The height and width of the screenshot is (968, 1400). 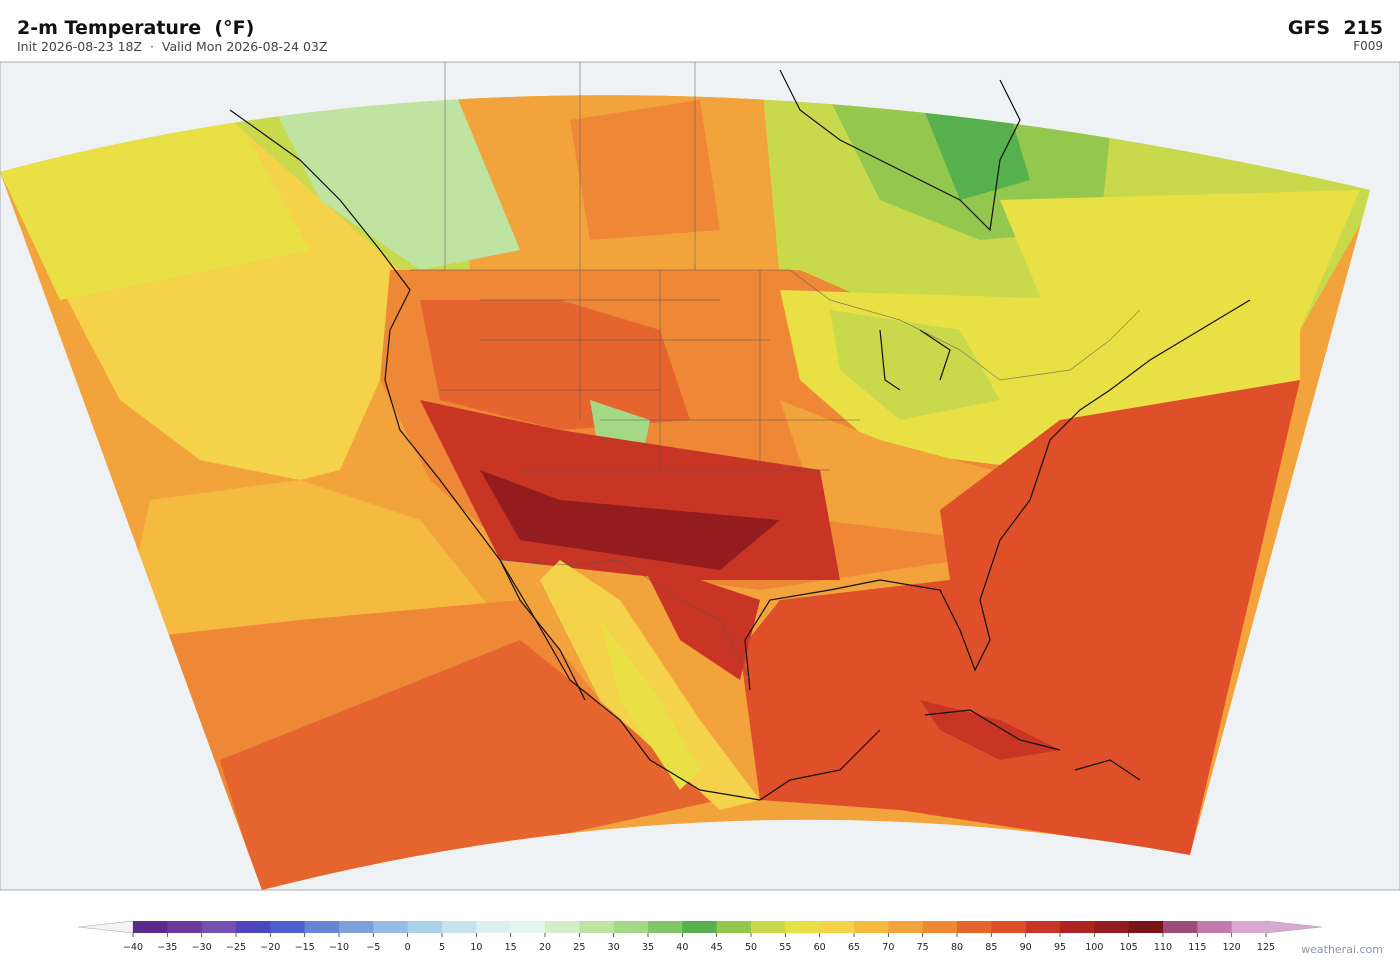 What do you see at coordinates (305, 947) in the screenshot?
I see `colorbar-tick-label: −15` at bounding box center [305, 947].